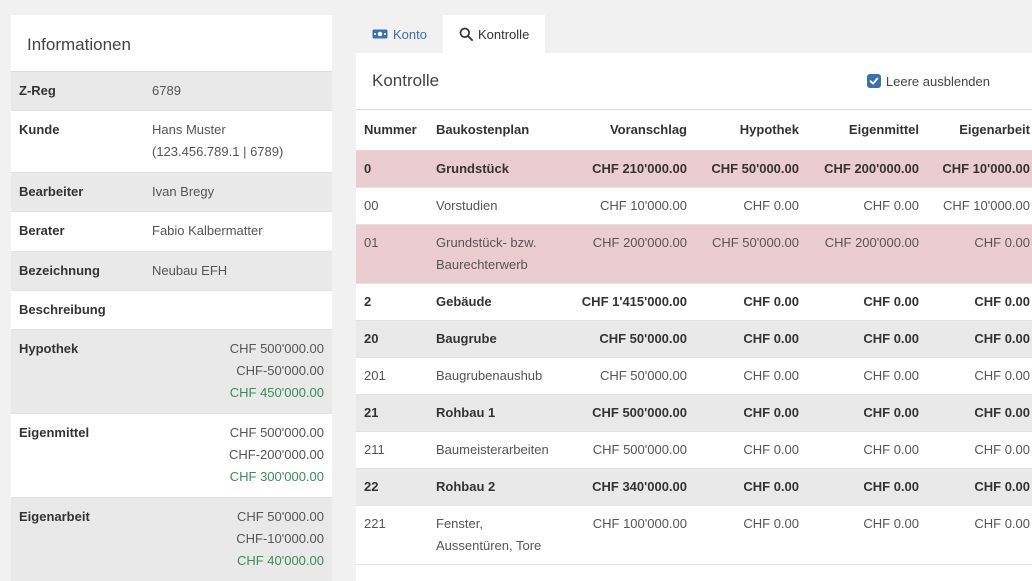 Image resolution: width=1032 pixels, height=581 pixels. What do you see at coordinates (54, 432) in the screenshot?
I see `info-key: Eigenmittel` at bounding box center [54, 432].